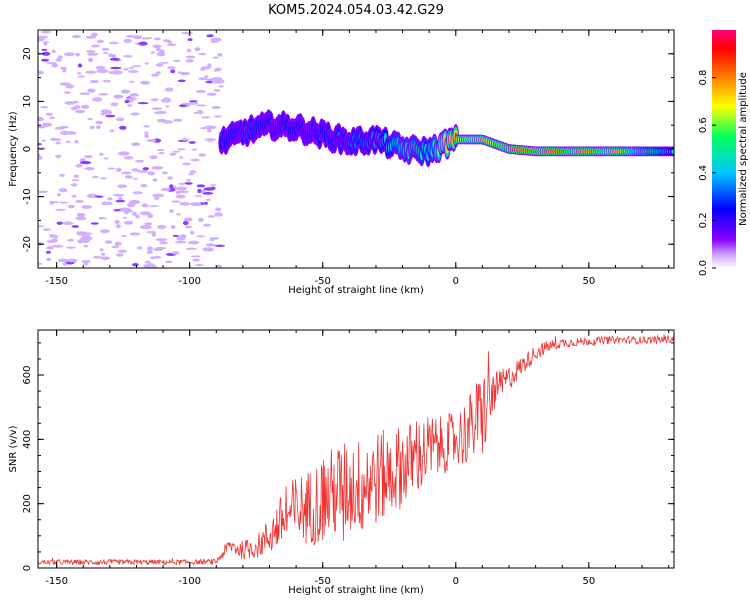 This screenshot has height=600, width=750. Describe the element at coordinates (56, 581) in the screenshot. I see `x-tick-label: -150` at that location.